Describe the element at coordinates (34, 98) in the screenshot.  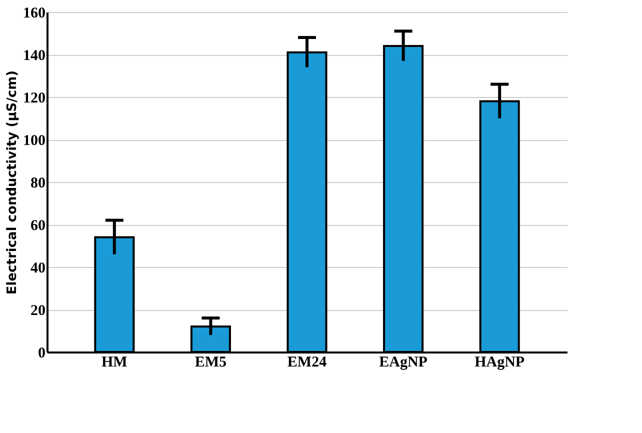
I see `y-tick-label: 120` at that location.